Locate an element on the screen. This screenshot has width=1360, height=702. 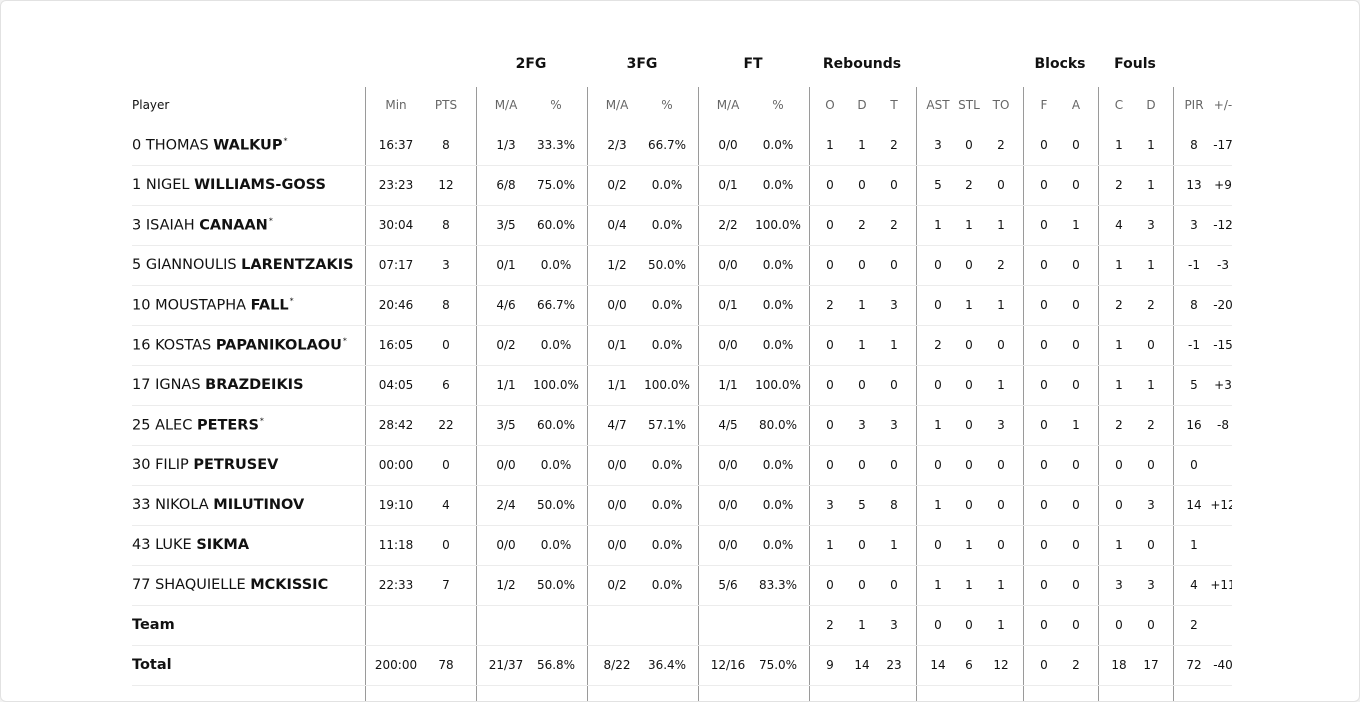
stat-cell: 3/5 is located at coordinates (506, 425).